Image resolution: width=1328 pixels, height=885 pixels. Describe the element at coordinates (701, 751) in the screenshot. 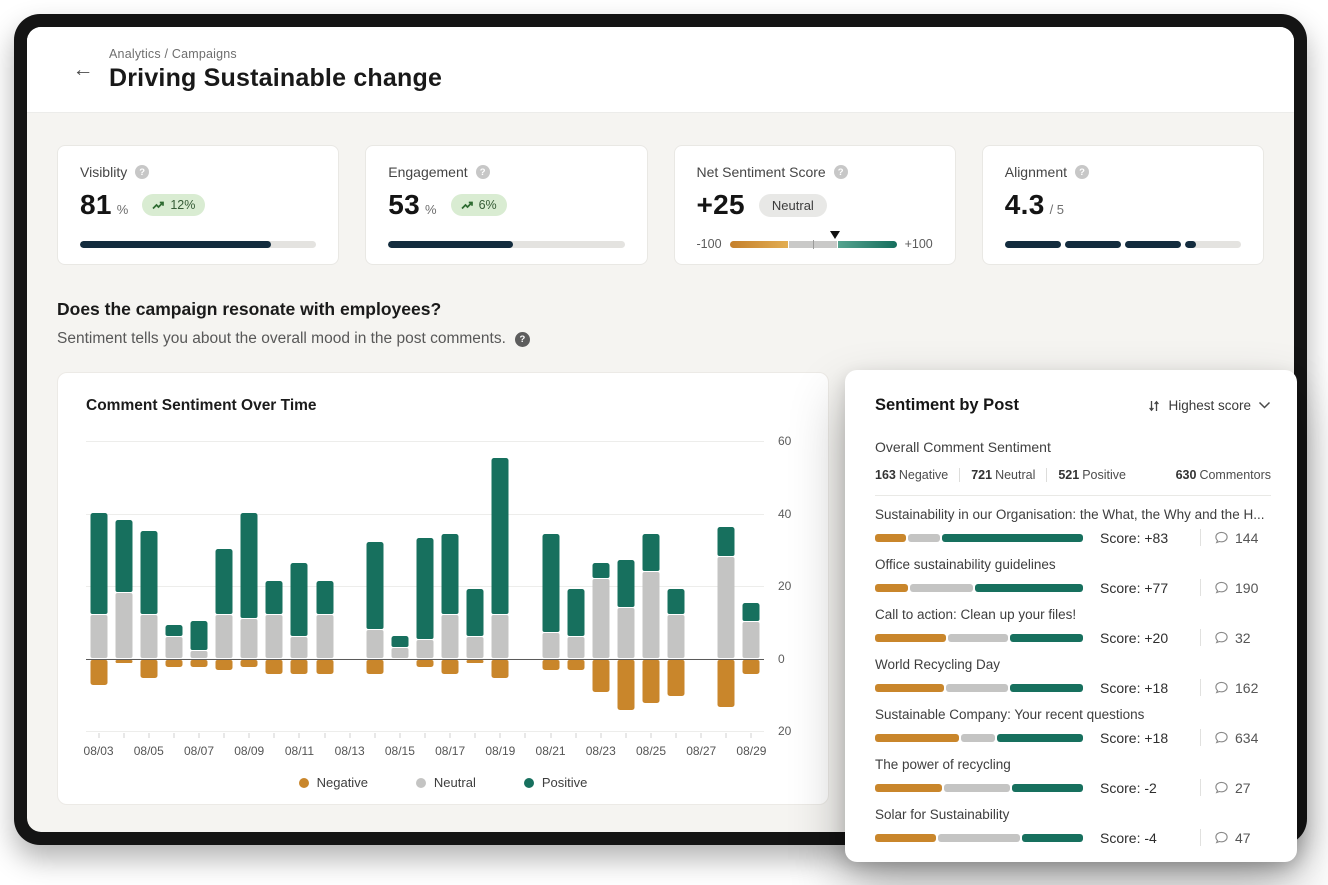

I see `x-tick-label: 08/27` at that location.